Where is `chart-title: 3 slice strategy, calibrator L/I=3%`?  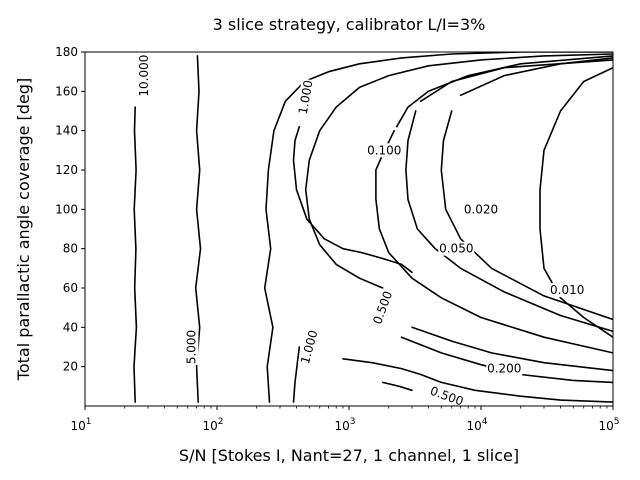 chart-title: 3 slice strategy, calibrator L/I=3% is located at coordinates (349, 24).